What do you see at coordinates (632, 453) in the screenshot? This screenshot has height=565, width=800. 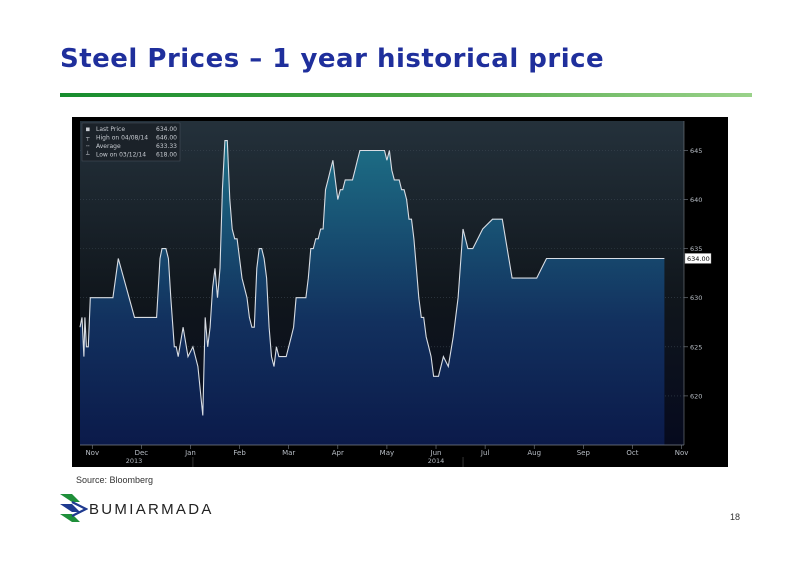 I see `x-tick-label: Oct` at bounding box center [632, 453].